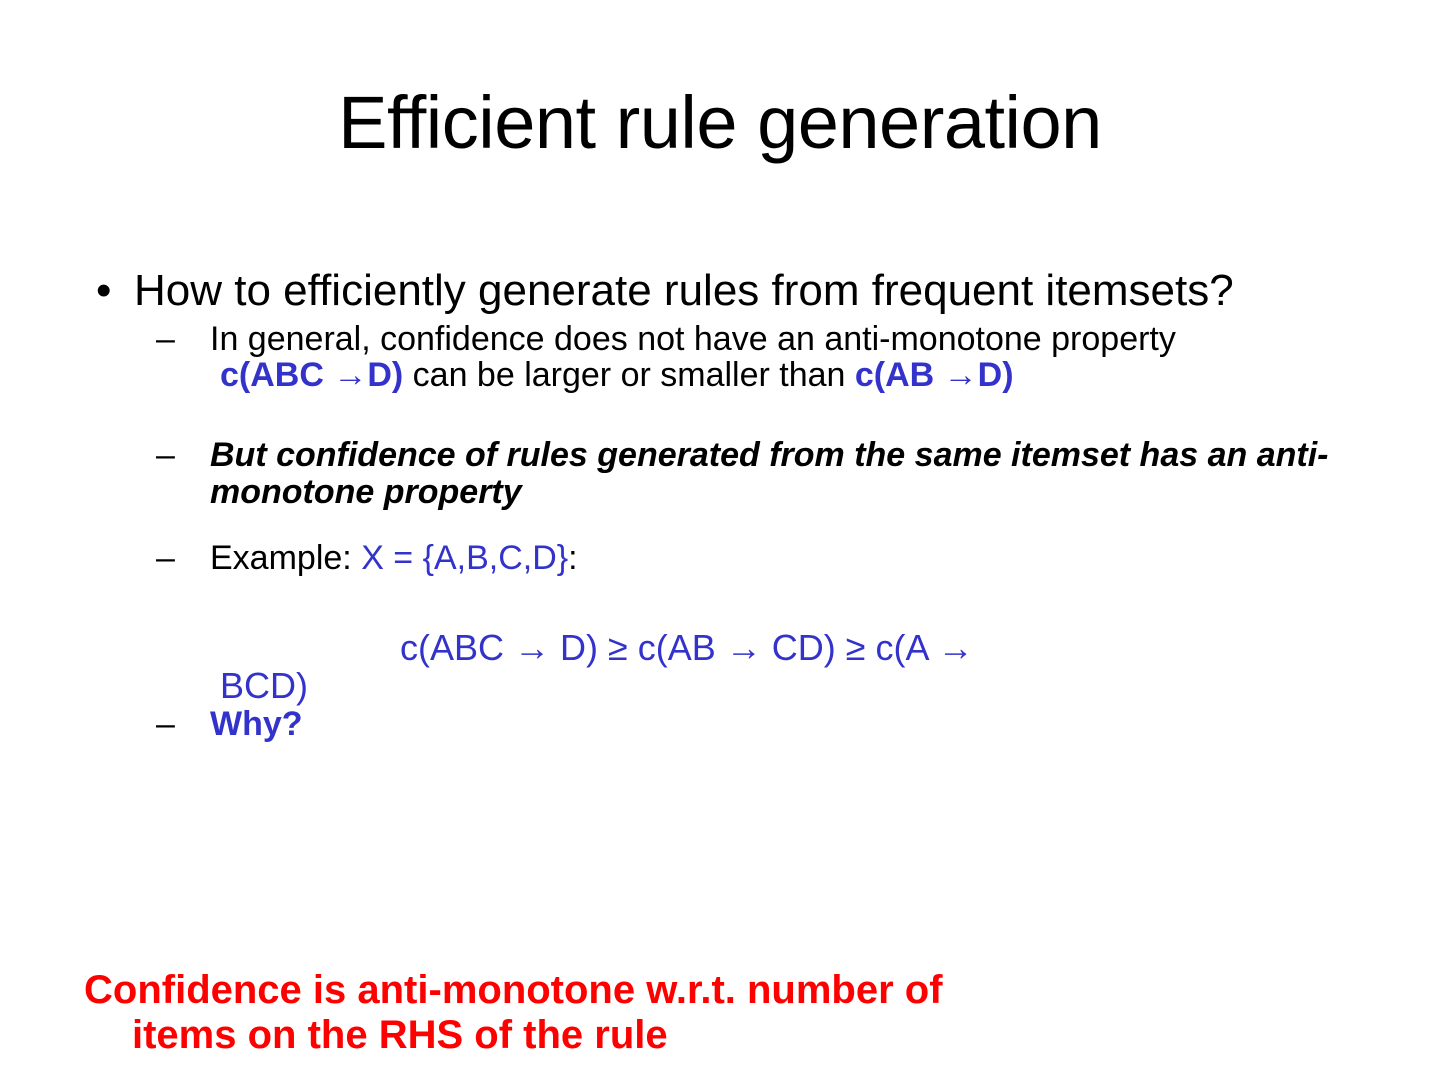 The height and width of the screenshot is (1080, 1440). What do you see at coordinates (797, 686) in the screenshot?
I see `statement-confidence-chain-wrap: BCD)` at bounding box center [797, 686].